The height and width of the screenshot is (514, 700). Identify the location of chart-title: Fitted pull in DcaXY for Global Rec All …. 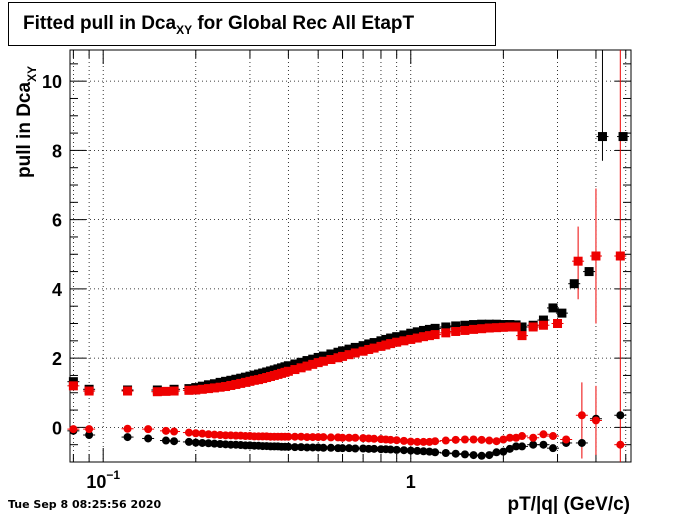
(218, 25).